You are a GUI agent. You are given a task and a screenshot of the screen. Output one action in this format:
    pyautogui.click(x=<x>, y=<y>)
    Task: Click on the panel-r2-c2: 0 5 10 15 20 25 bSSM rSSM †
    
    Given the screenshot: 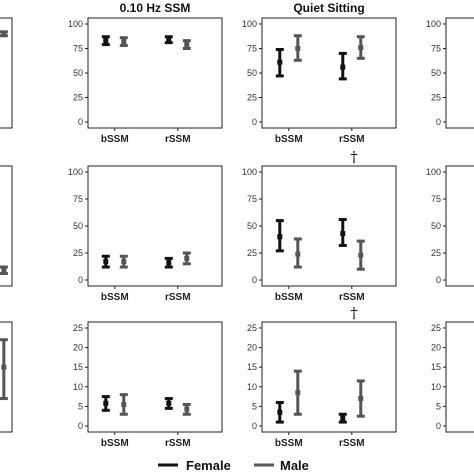 What is the action you would take?
    pyautogui.click(x=322, y=376)
    